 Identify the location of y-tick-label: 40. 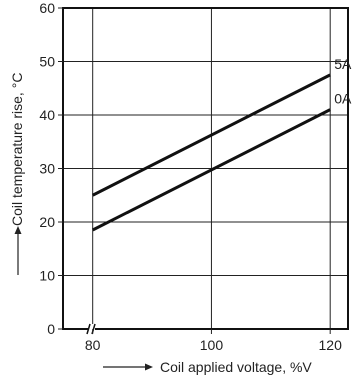
(47, 115).